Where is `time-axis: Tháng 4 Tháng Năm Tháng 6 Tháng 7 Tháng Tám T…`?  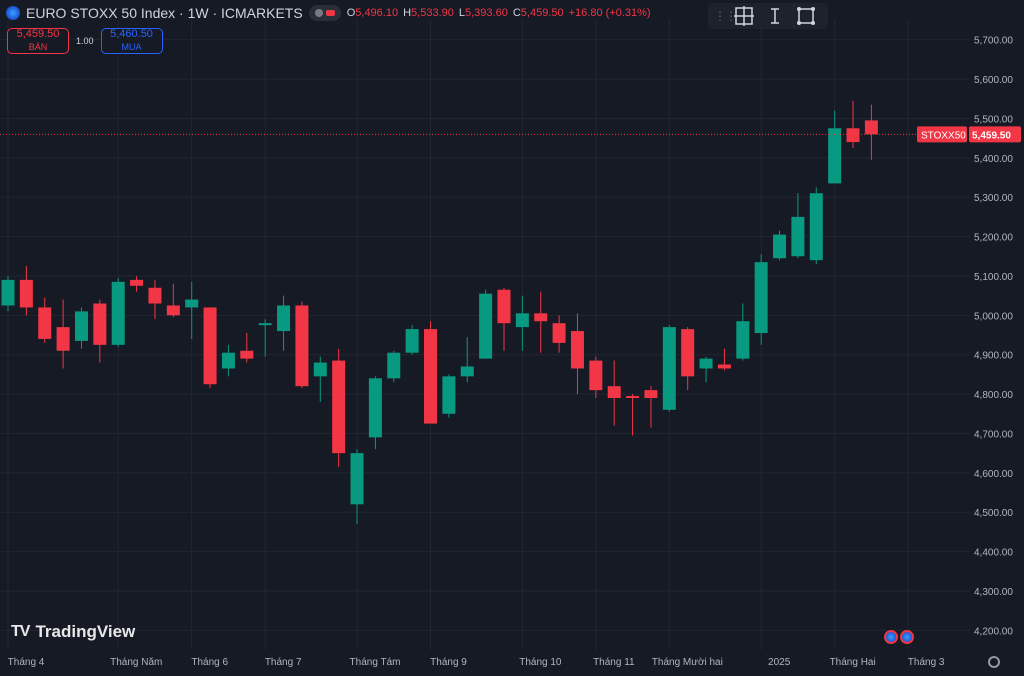 time-axis: Tháng 4 Tháng Năm Tháng 6 Tháng 7 Tháng Tám T… is located at coordinates (485, 662).